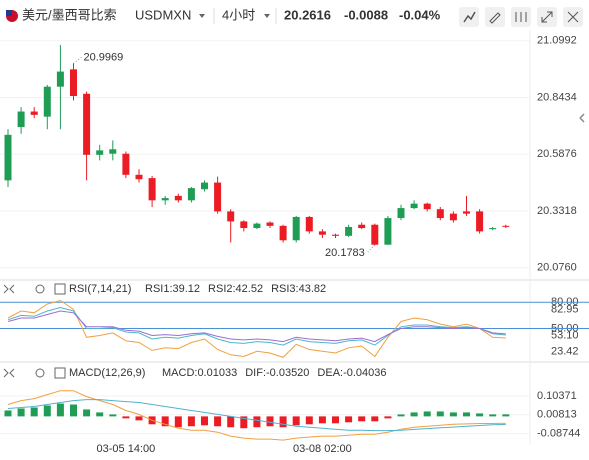 The height and width of the screenshot is (460, 589). I want to click on interval: 4小时, so click(238, 14).